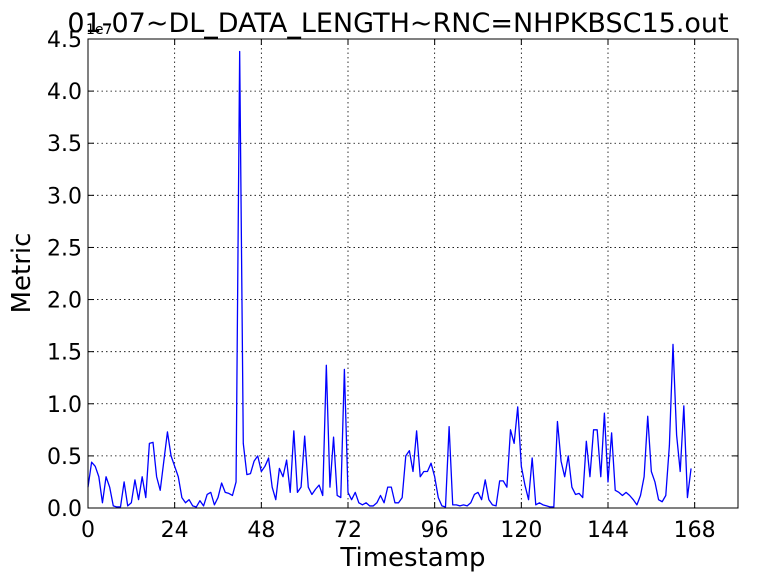  What do you see at coordinates (261, 530) in the screenshot?
I see `x-tick-label: 48` at bounding box center [261, 530].